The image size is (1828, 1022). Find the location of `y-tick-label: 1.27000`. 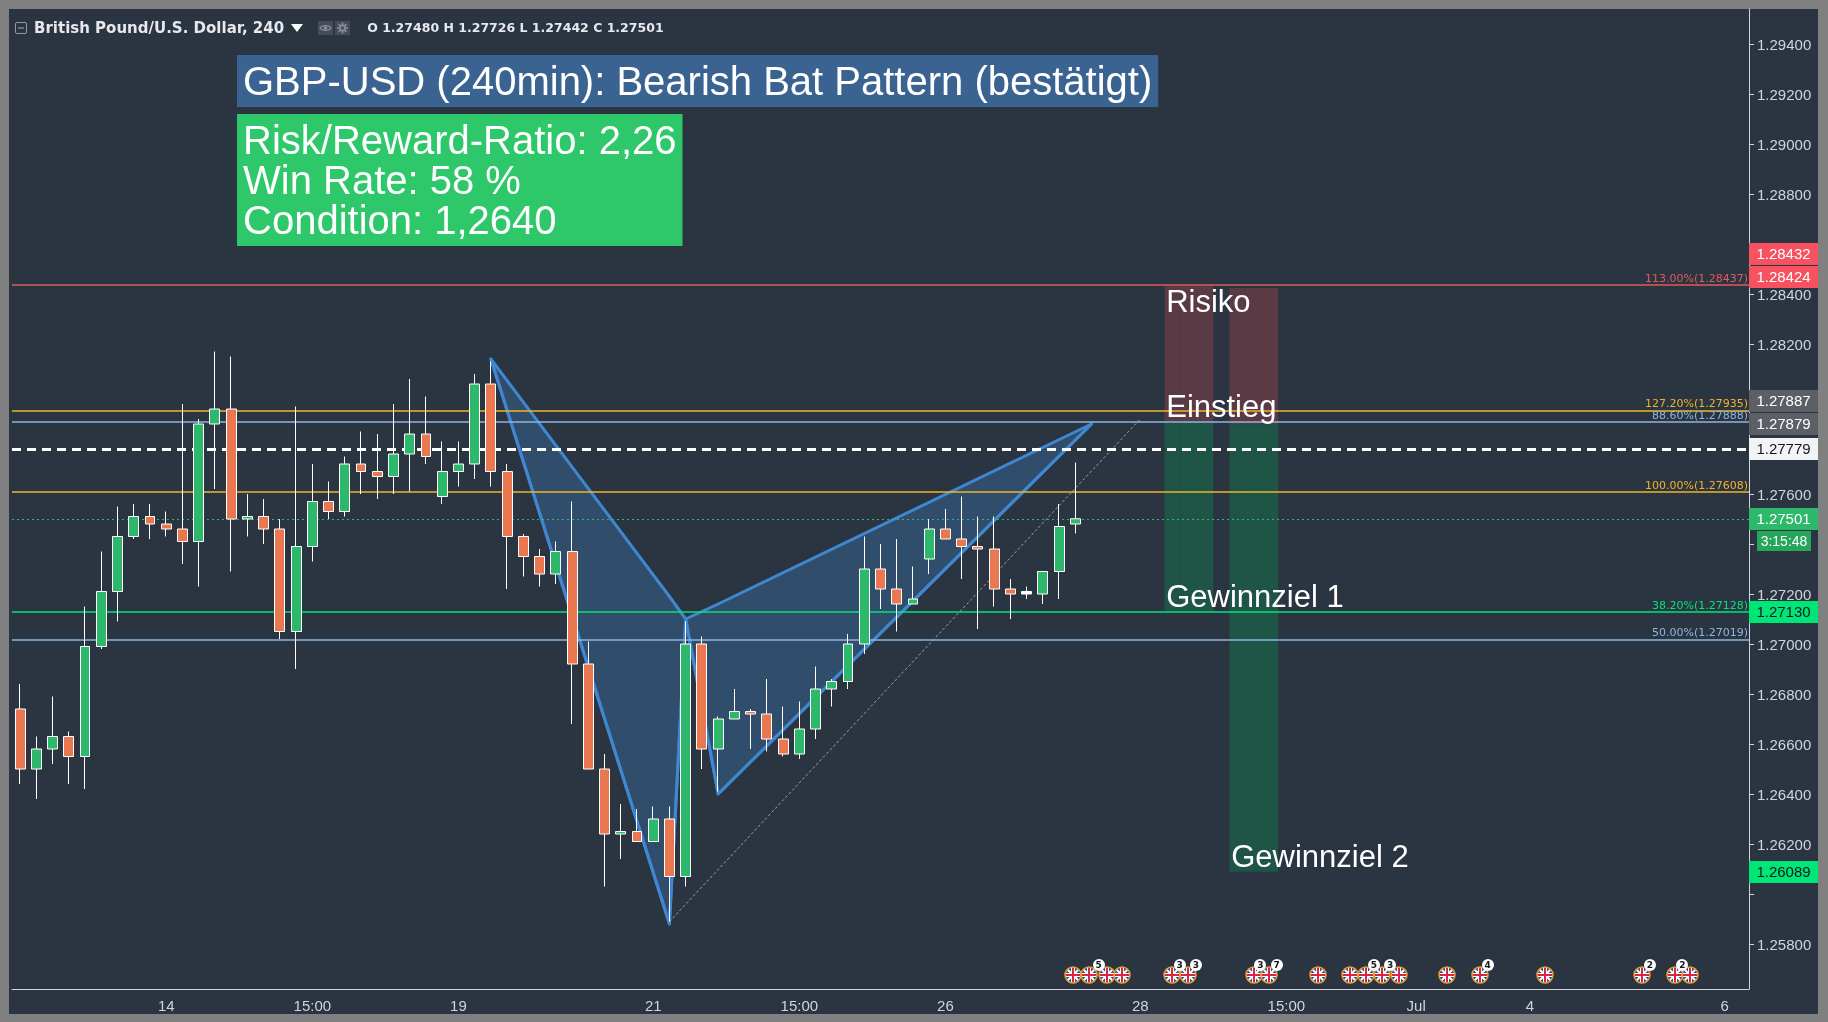

y-tick-label: 1.27000 is located at coordinates (1784, 644).